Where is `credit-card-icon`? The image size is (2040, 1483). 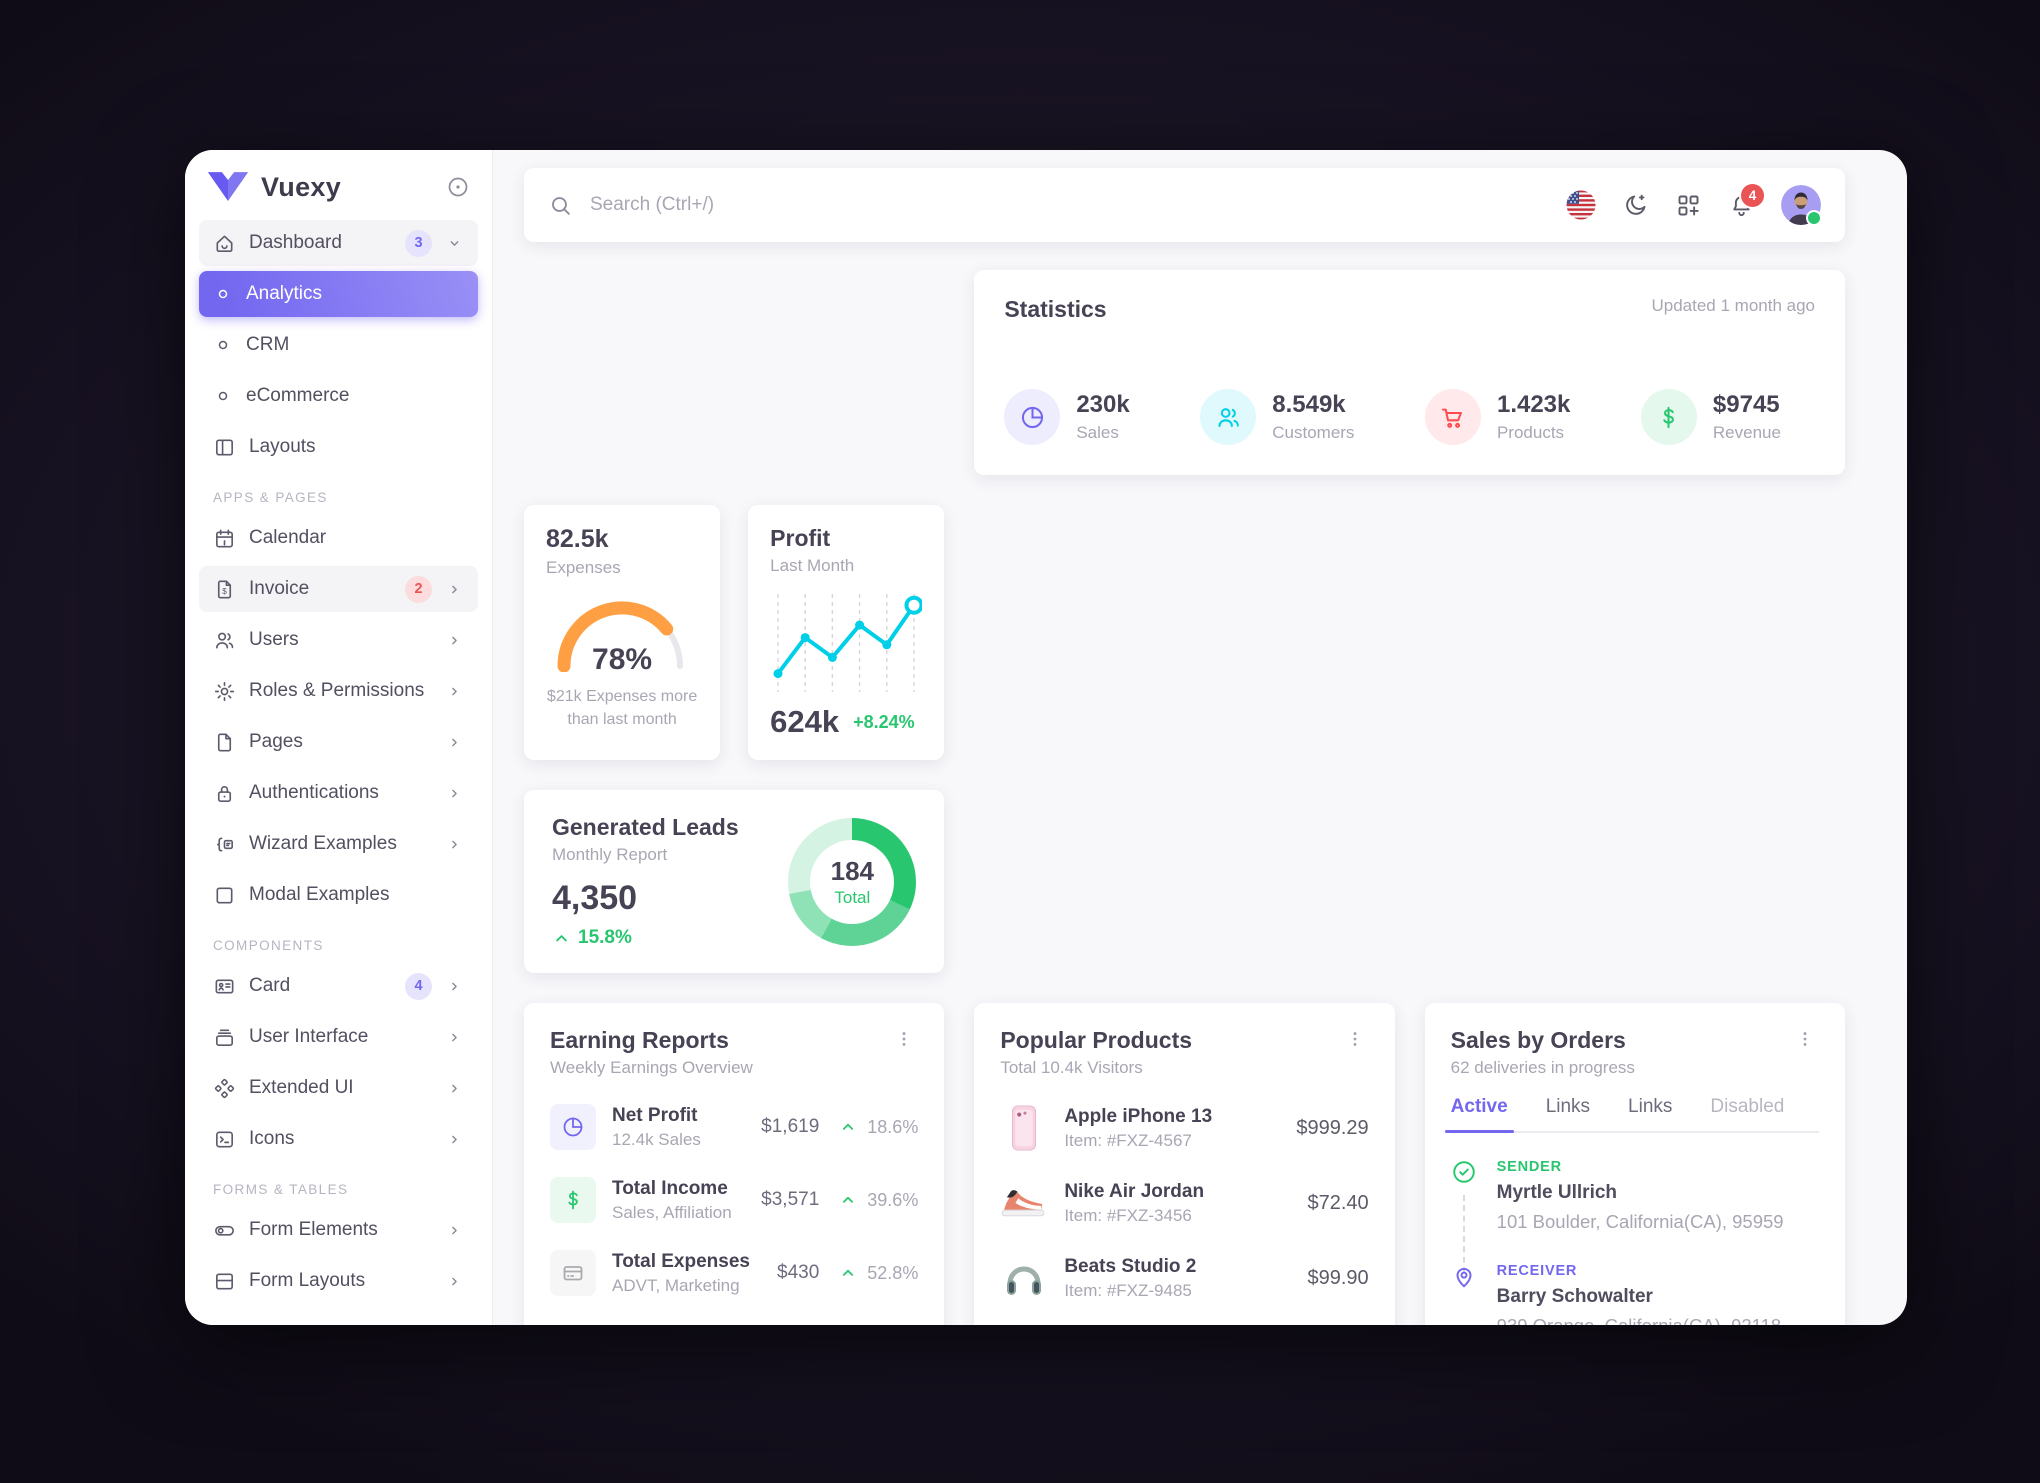
credit-card-icon is located at coordinates (573, 1273).